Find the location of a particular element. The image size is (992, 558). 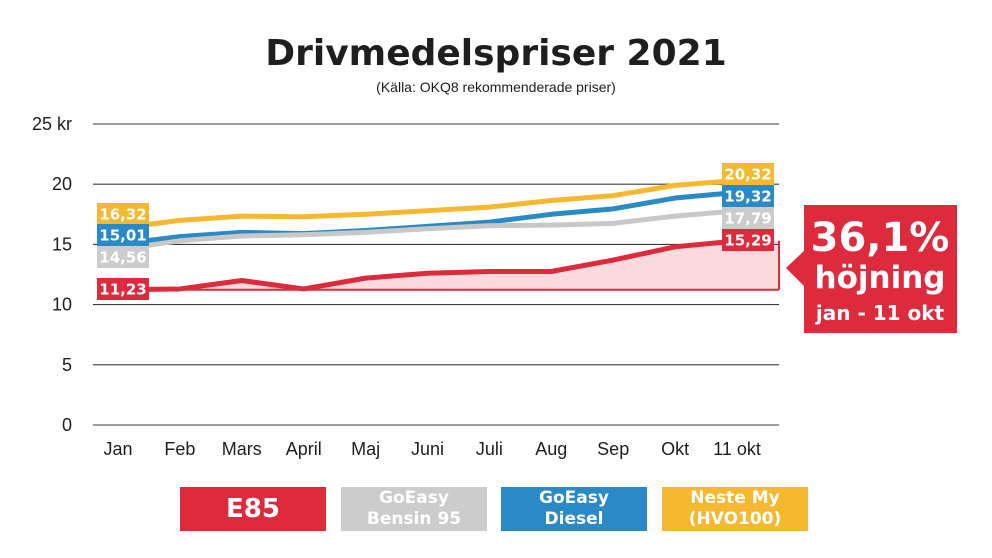

y-tick-label: 10 is located at coordinates (62, 305).